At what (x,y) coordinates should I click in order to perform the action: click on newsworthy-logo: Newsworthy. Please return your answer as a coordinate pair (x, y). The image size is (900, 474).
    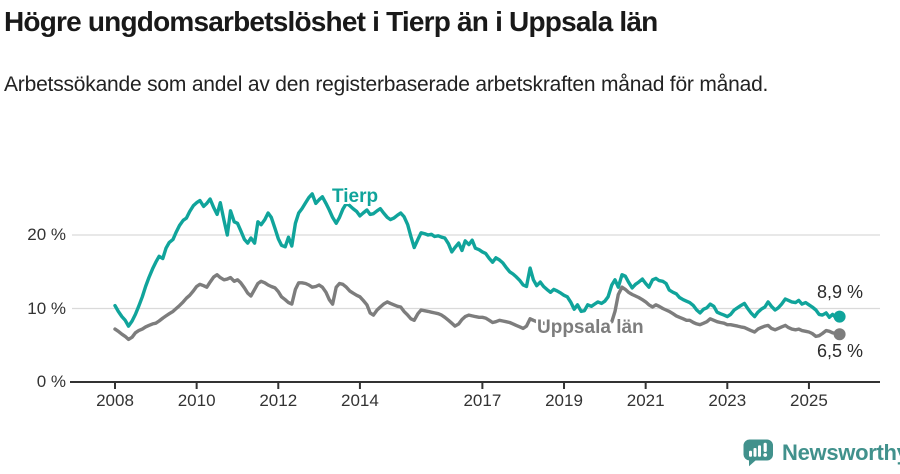
    Looking at the image, I should click on (821, 453).